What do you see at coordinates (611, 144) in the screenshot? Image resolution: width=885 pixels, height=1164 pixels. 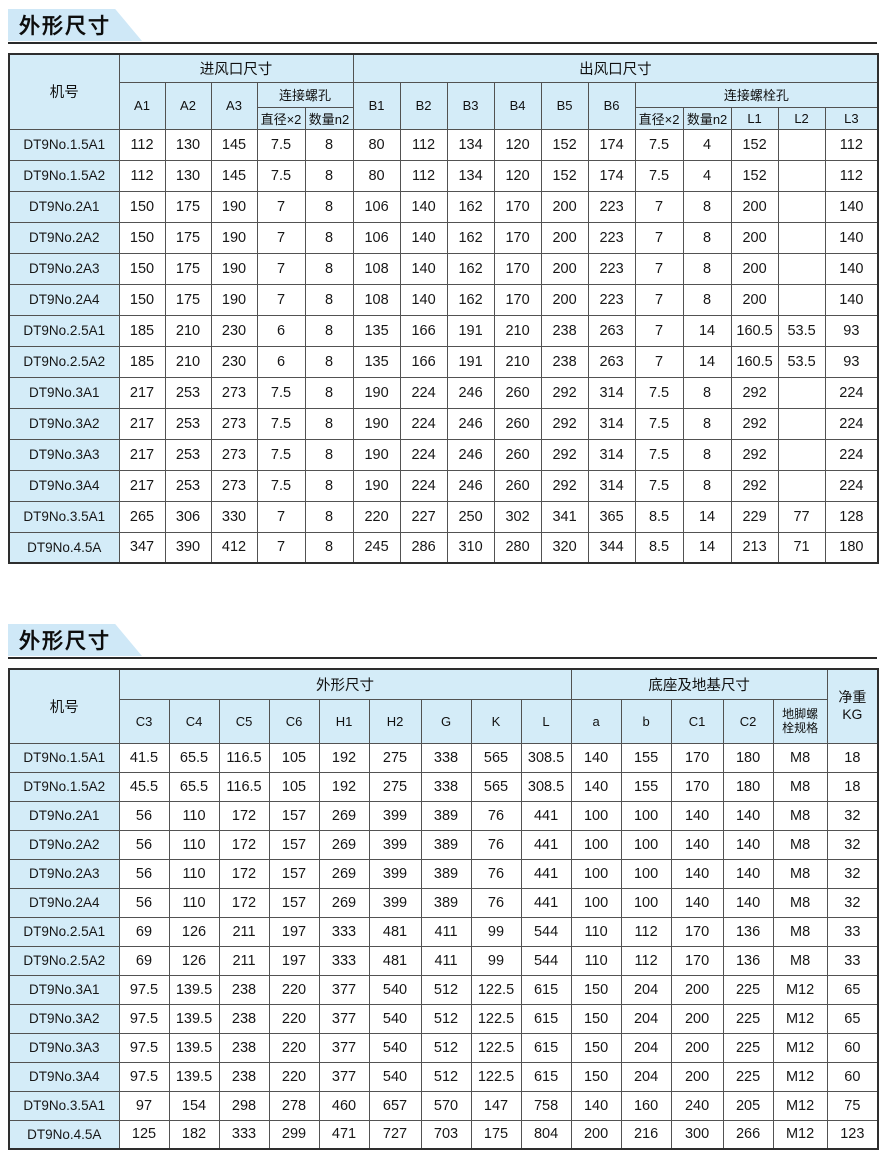 I see `value-cell: 174` at bounding box center [611, 144].